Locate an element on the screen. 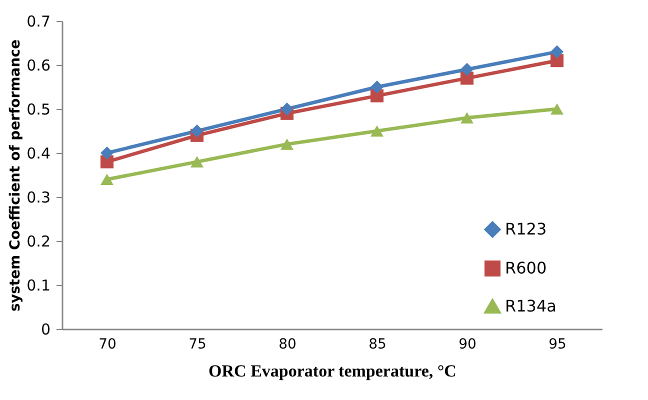 The height and width of the screenshot is (400, 648). y-tick-label: 0.3 is located at coordinates (38, 197).